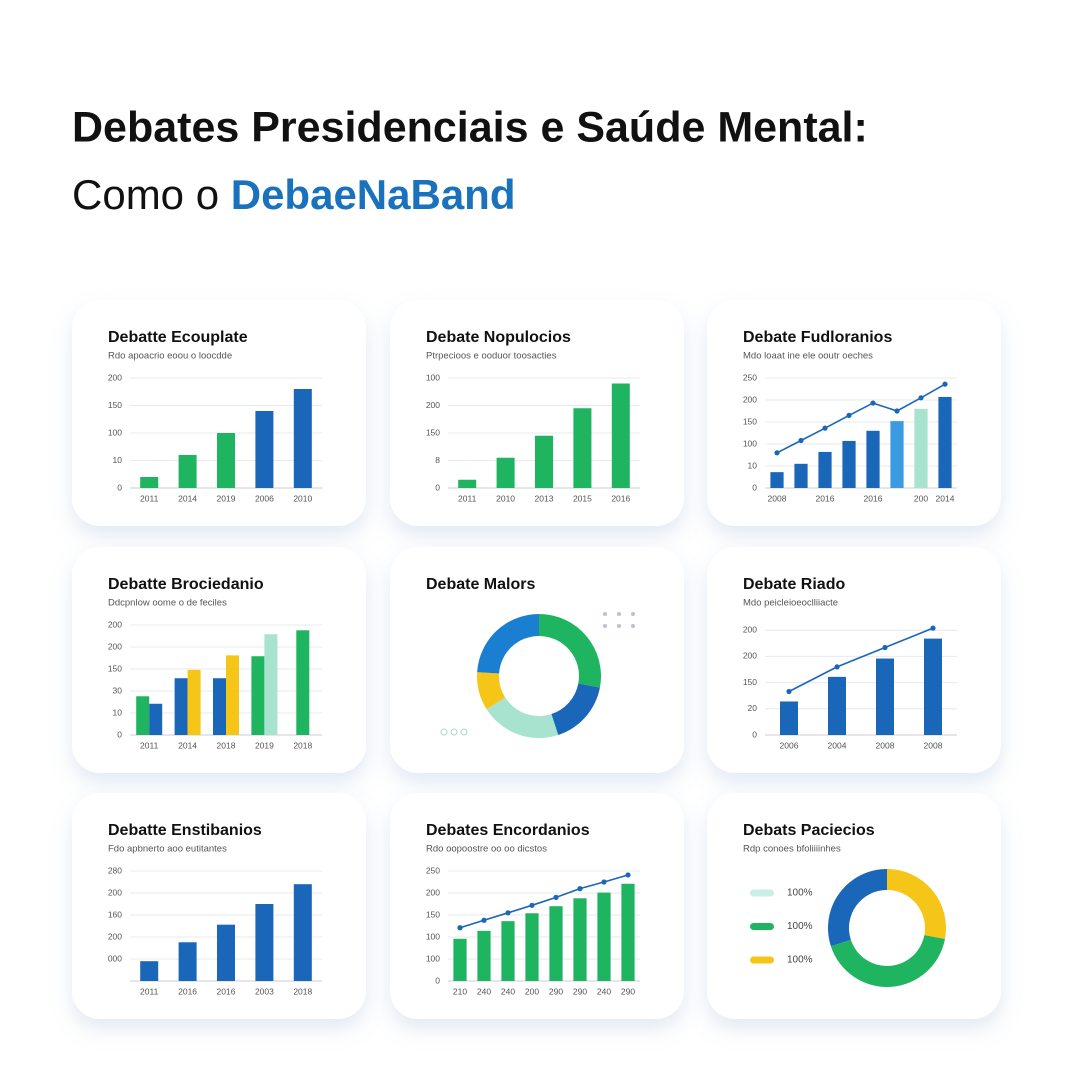  What do you see at coordinates (498, 337) in the screenshot?
I see `card-title: Debate Nopulocios` at bounding box center [498, 337].